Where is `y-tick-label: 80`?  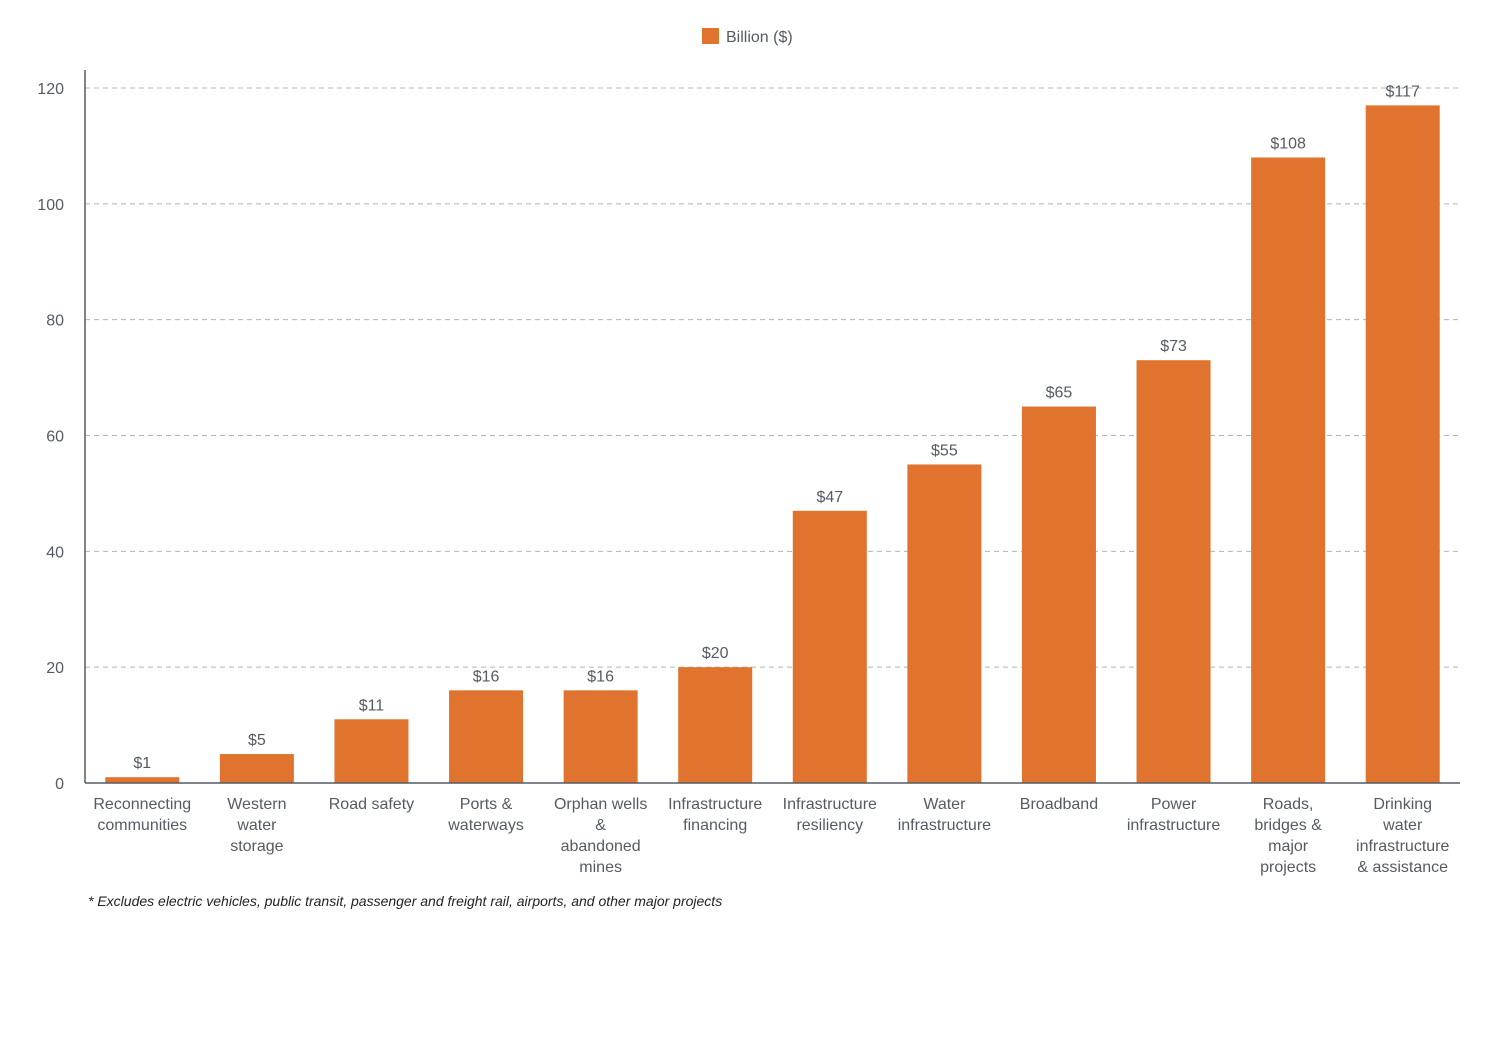 y-tick-label: 80 is located at coordinates (55, 321).